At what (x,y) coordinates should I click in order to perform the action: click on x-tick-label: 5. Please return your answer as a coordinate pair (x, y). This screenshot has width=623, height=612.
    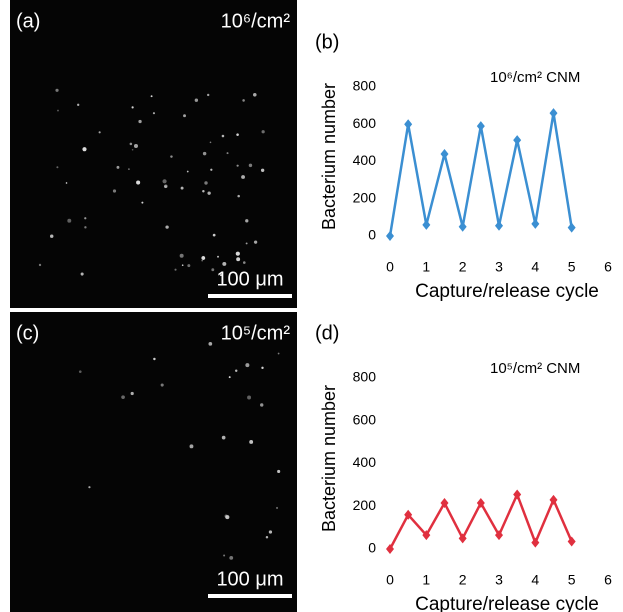
    Looking at the image, I should click on (572, 580).